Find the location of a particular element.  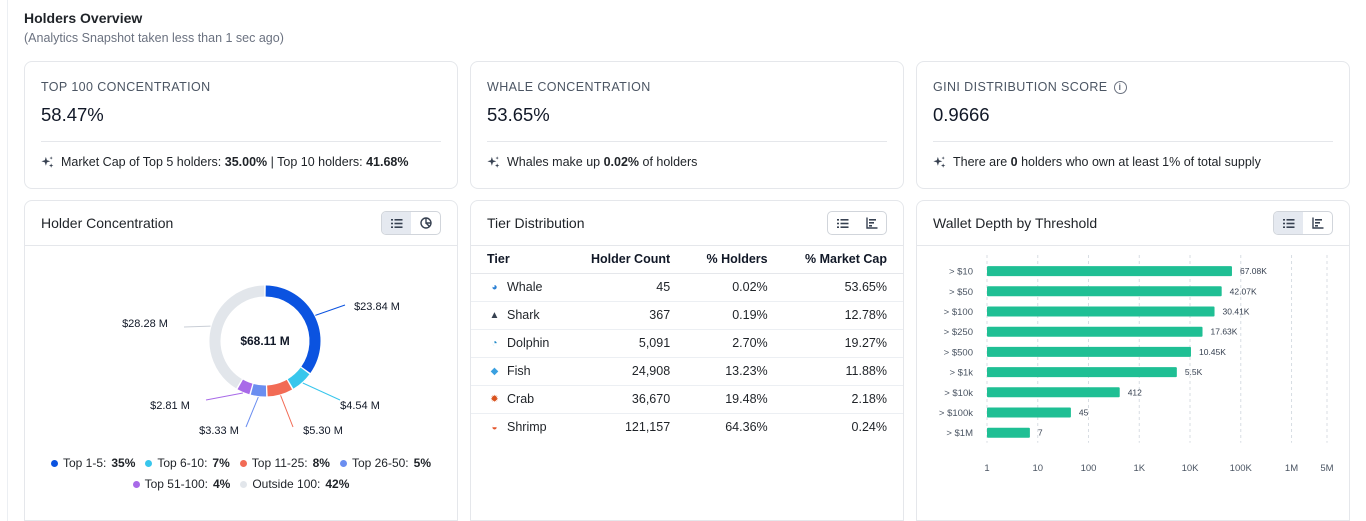

stat-label: TOP 100 CONCENTRATION is located at coordinates (126, 87).